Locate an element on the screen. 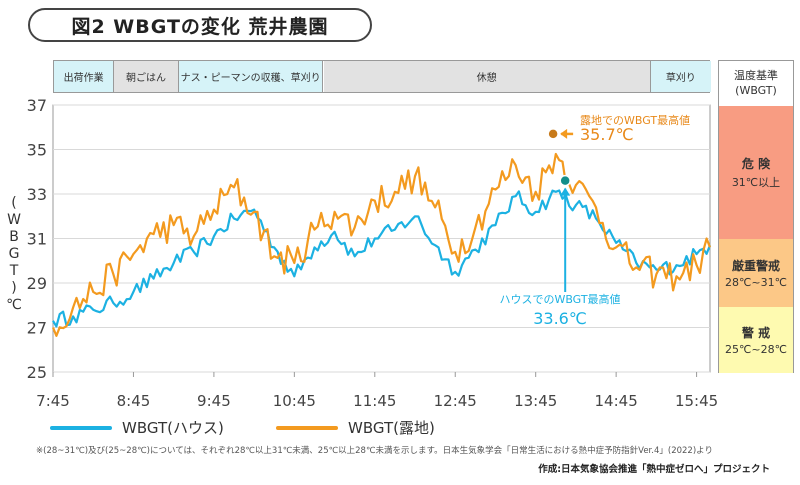  x-tick-label: 13:45 is located at coordinates (535, 401).